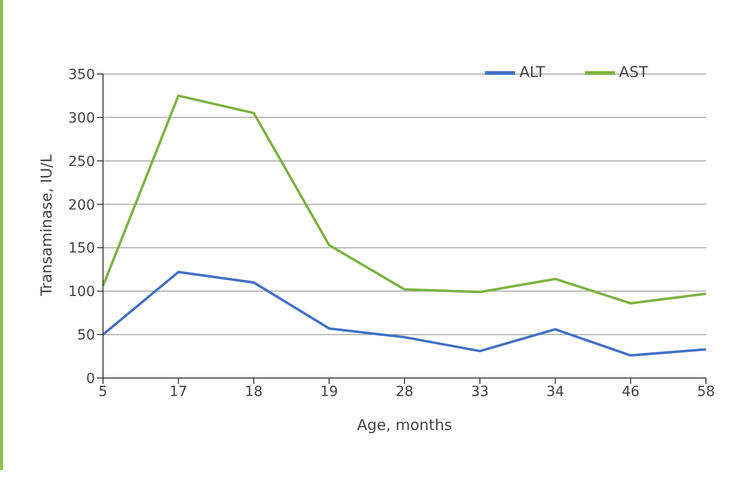  Describe the element at coordinates (90, 378) in the screenshot. I see `y-tick-label: 0` at that location.